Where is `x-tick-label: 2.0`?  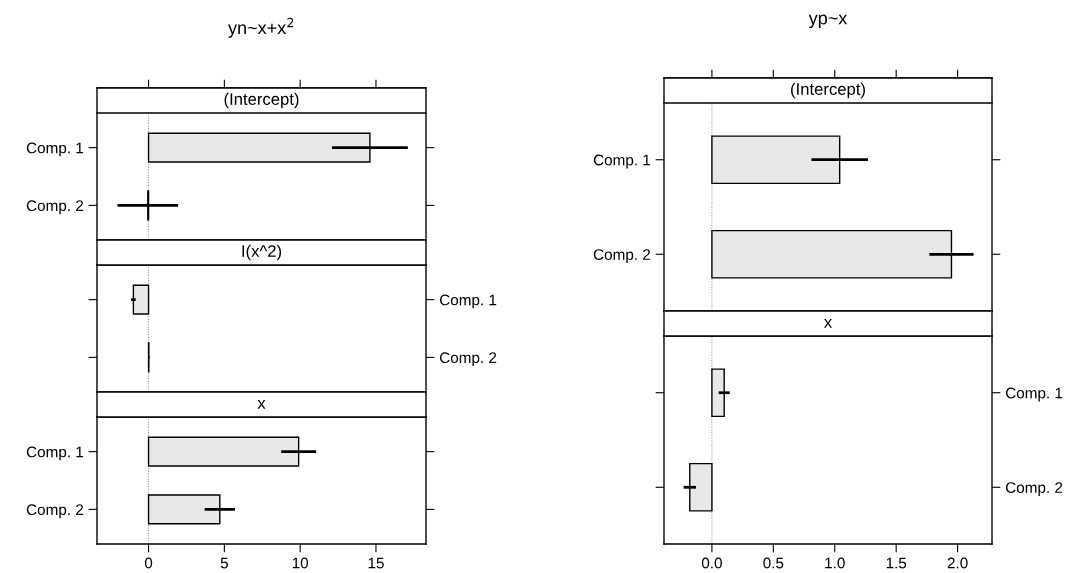
x-tick-label: 2.0 is located at coordinates (957, 563).